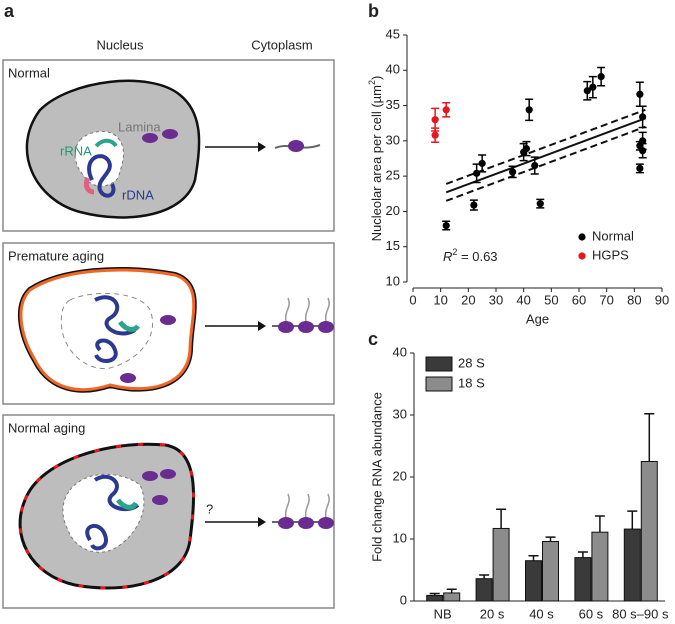 The width and height of the screenshot is (675, 624). I want to click on annotation-text: R, so click(447, 256).